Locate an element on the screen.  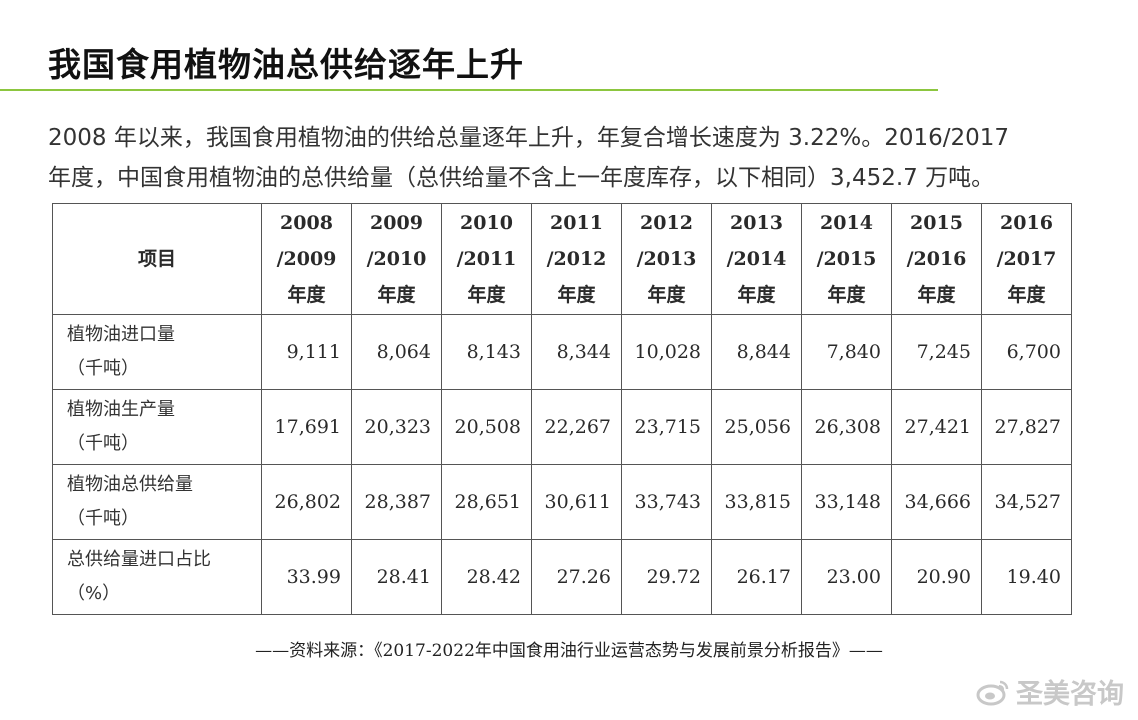
table-cell: 20,508 is located at coordinates (486, 427).